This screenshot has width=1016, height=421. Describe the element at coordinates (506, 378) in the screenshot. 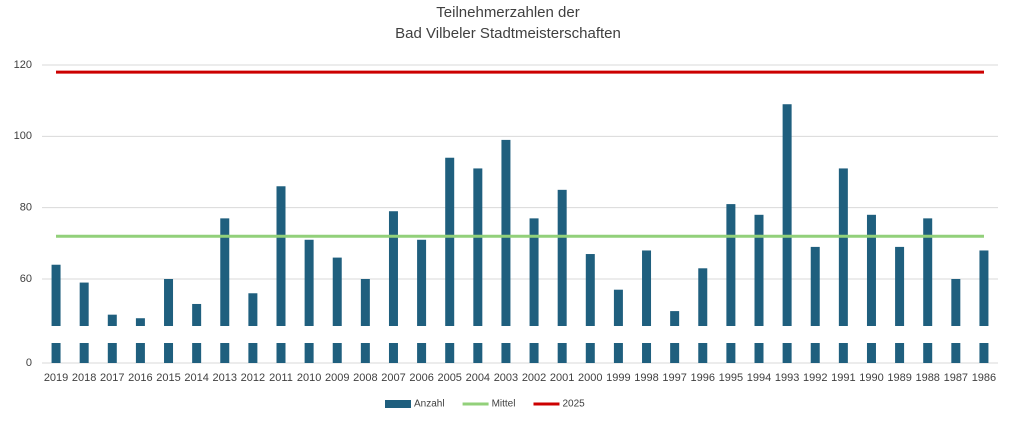

I see `x-tick-label: 2003` at that location.